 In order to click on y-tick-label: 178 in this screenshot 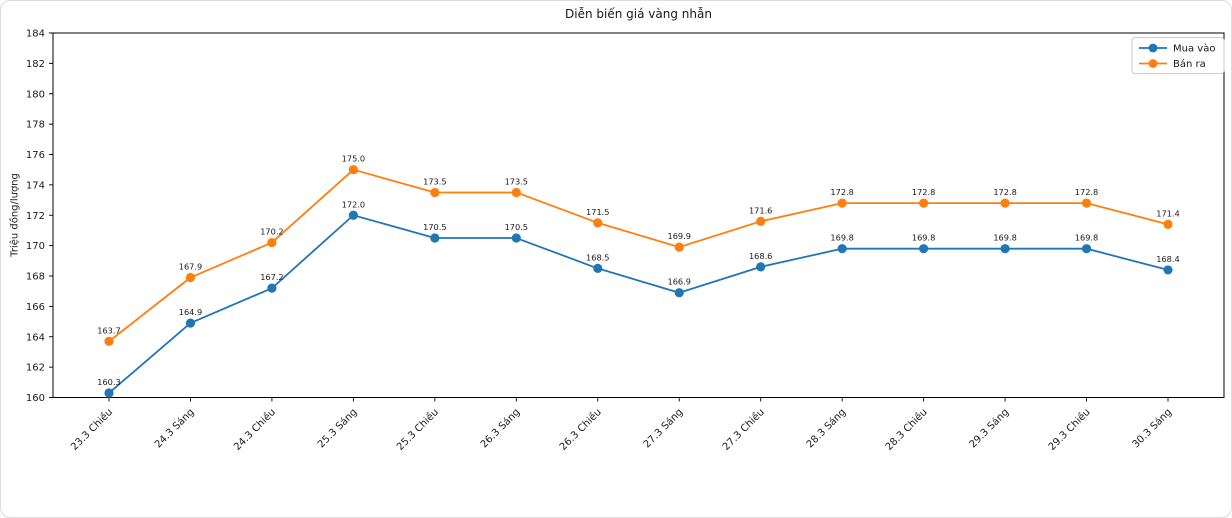, I will do `click(35, 125)`.